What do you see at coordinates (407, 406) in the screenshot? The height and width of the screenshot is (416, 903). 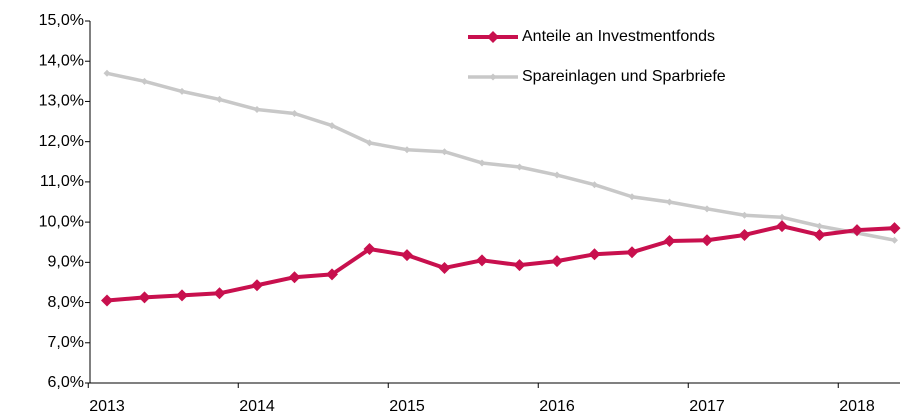 I see `x-tick-label: 2015` at bounding box center [407, 406].